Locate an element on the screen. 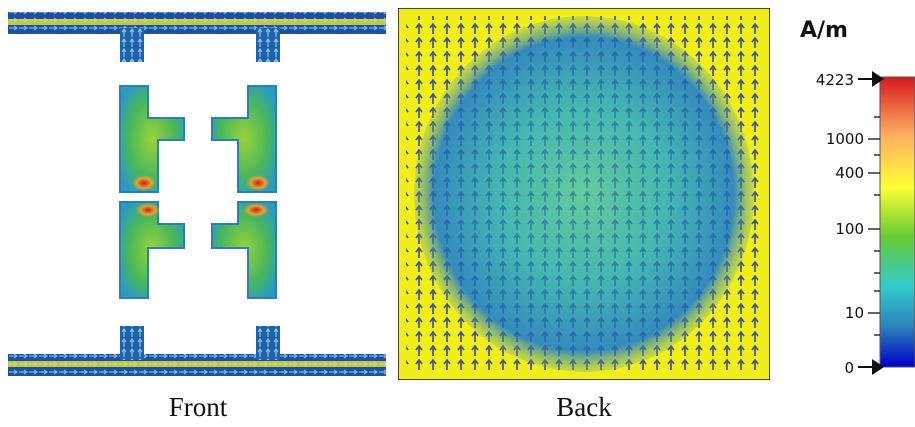 This screenshot has width=915, height=427. min-marker-icon is located at coordinates (878, 367).